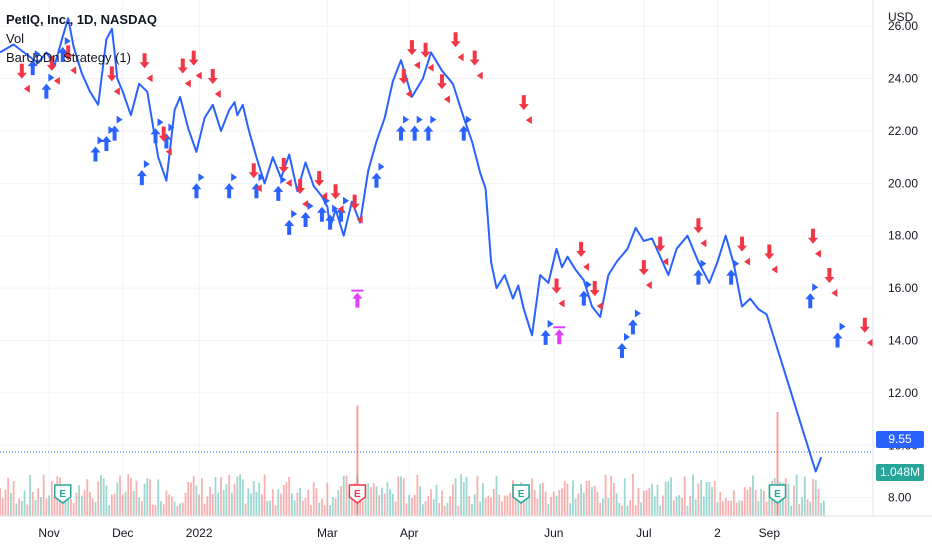  I want to click on last-volume-badge: 1.048M, so click(900, 472).